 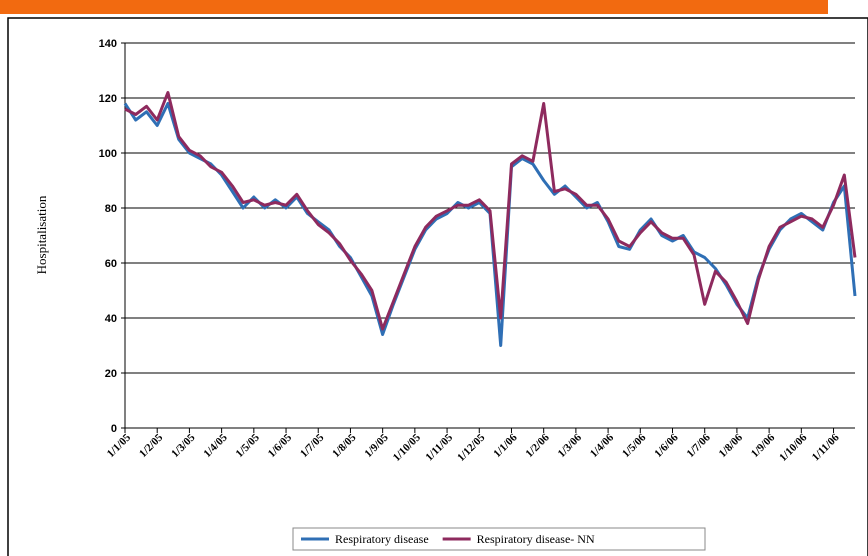 I want to click on x-tick-label: 1/3/05, so click(x=183, y=445).